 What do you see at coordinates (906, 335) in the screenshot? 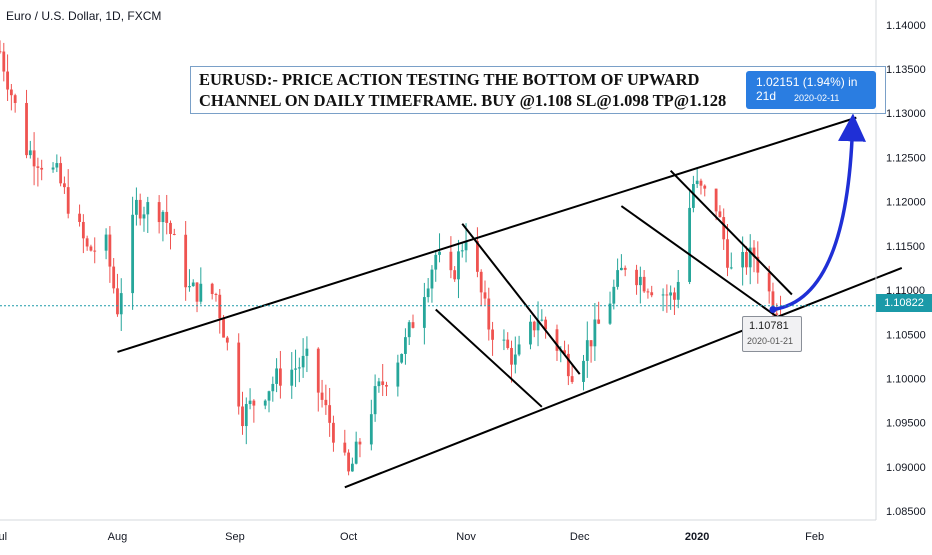
I see `y-tick-label: 1.10500` at bounding box center [906, 335].